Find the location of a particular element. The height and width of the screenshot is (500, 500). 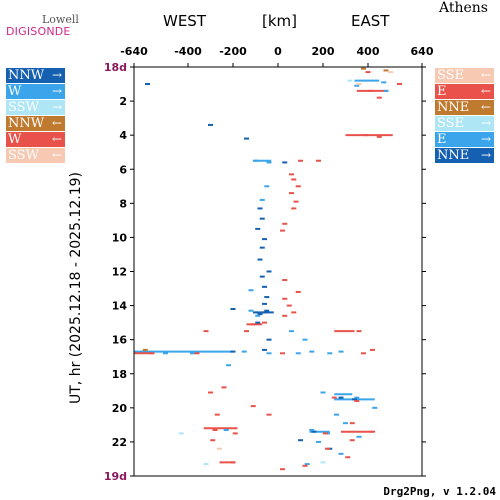

right-legend-item: E ← is located at coordinates (464, 91).